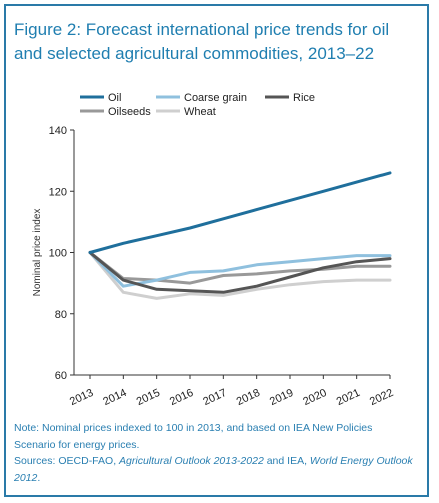  I want to click on sources-end: ., so click(39, 477).